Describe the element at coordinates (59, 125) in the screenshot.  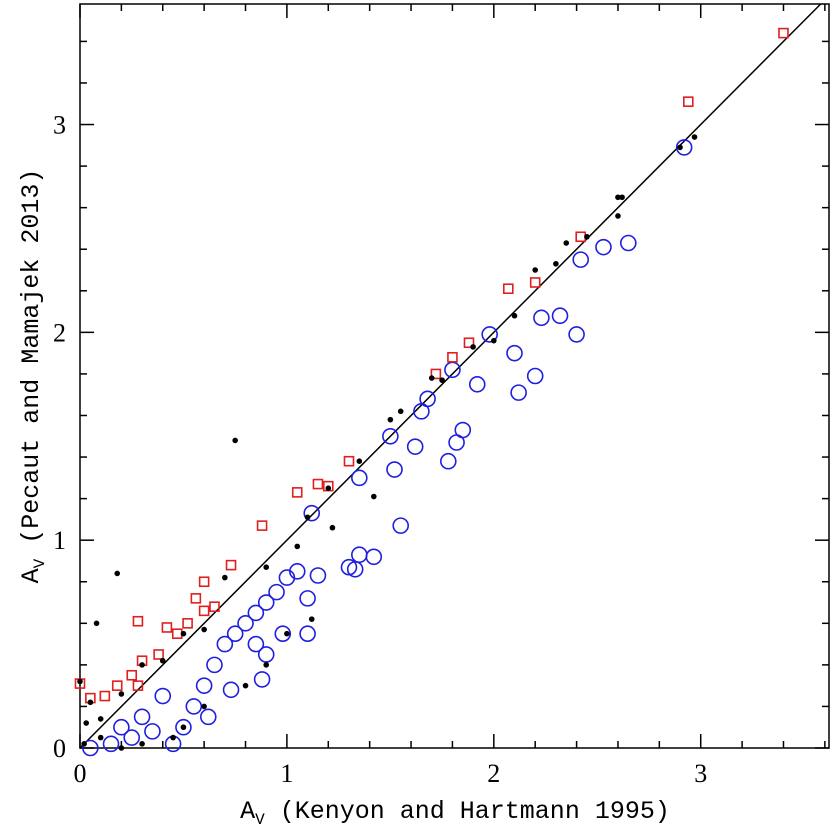
I see `y-tick-label: 3` at that location.